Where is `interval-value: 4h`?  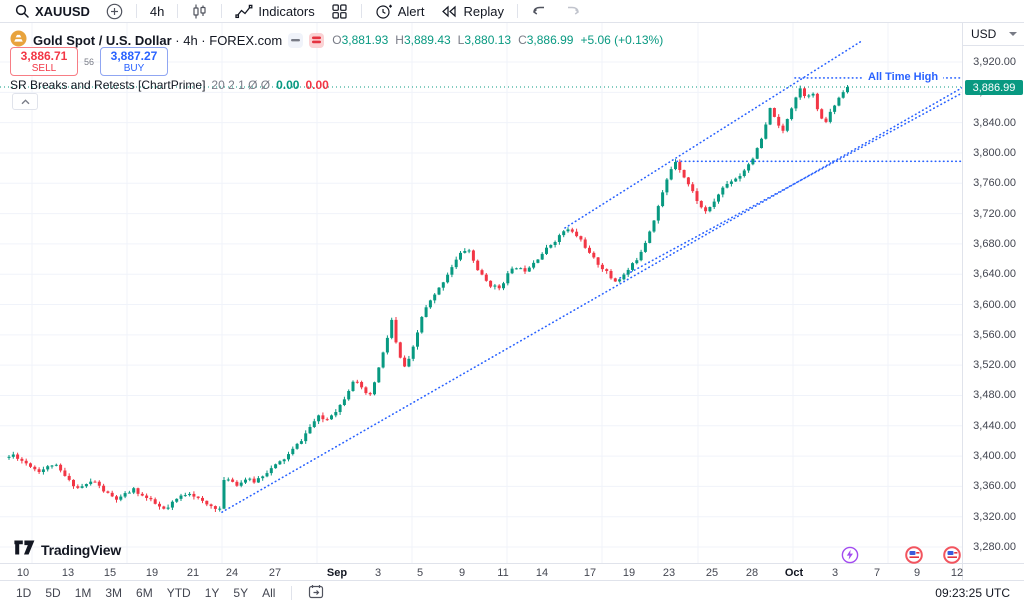
interval-value: 4h is located at coordinates (157, 11).